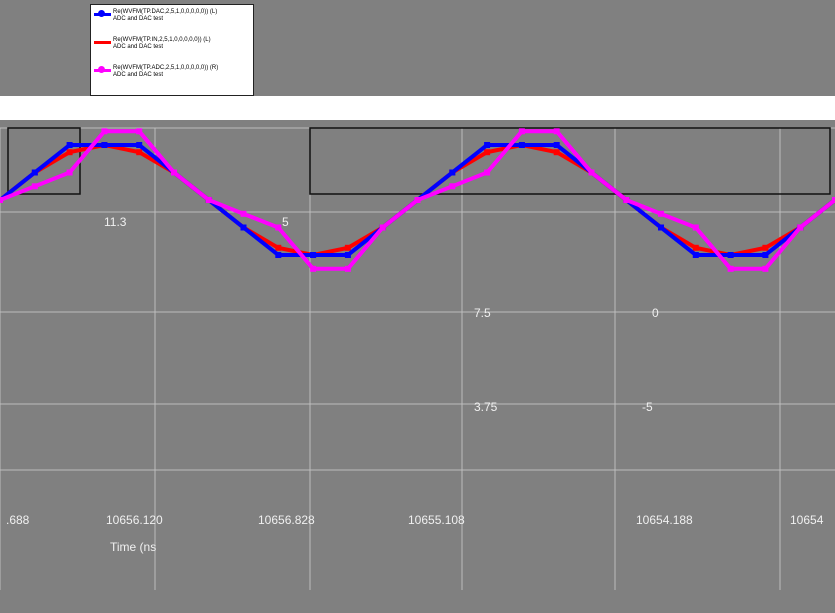 The width and height of the screenshot is (835, 613). What do you see at coordinates (134, 520) in the screenshot?
I see `x-tick-label-1: 10656.120` at bounding box center [134, 520].